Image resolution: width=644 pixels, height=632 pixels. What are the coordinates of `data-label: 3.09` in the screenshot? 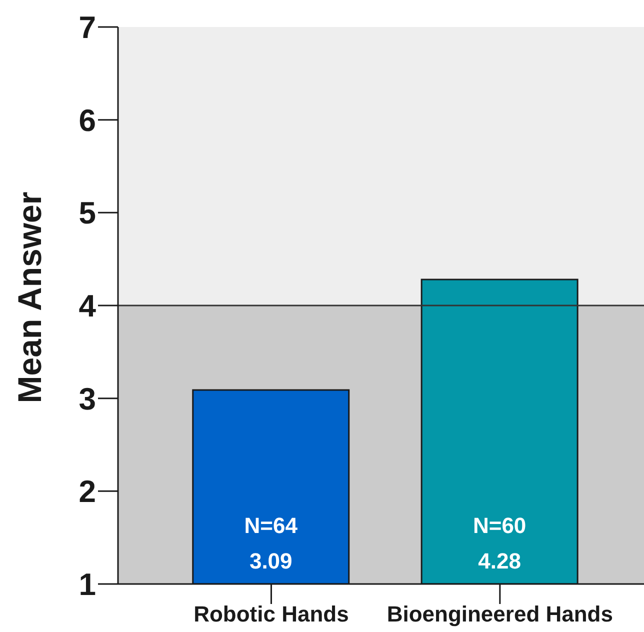 It's located at (270, 561).